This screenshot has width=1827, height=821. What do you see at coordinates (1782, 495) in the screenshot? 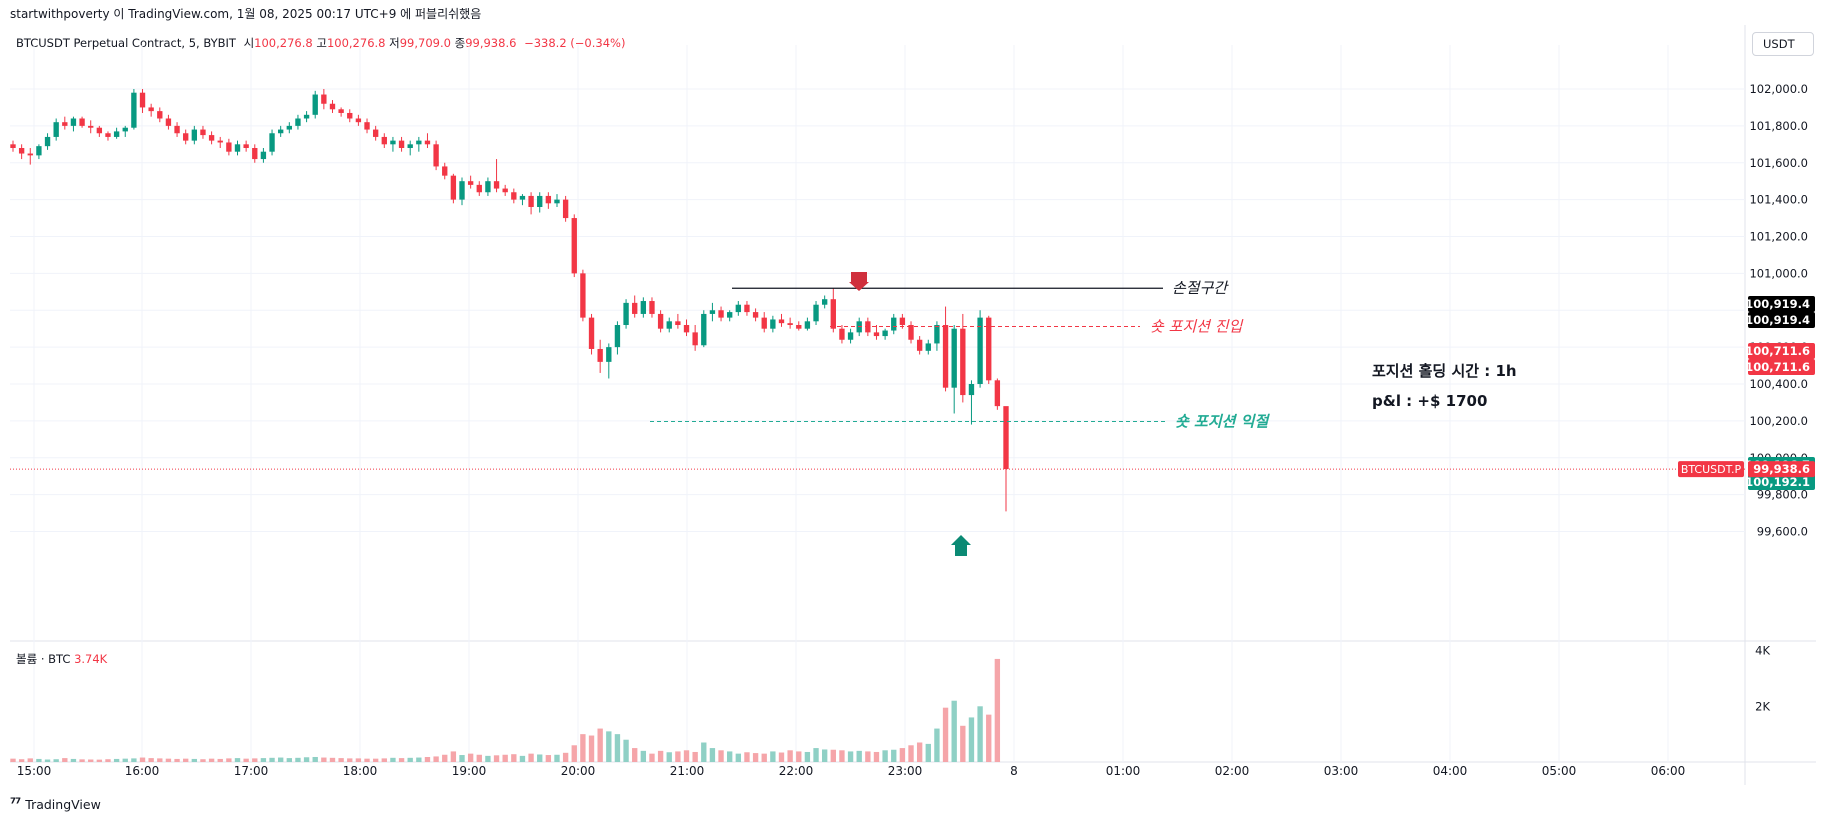
I see `price-tick-label: 99,800.0` at bounding box center [1782, 495].